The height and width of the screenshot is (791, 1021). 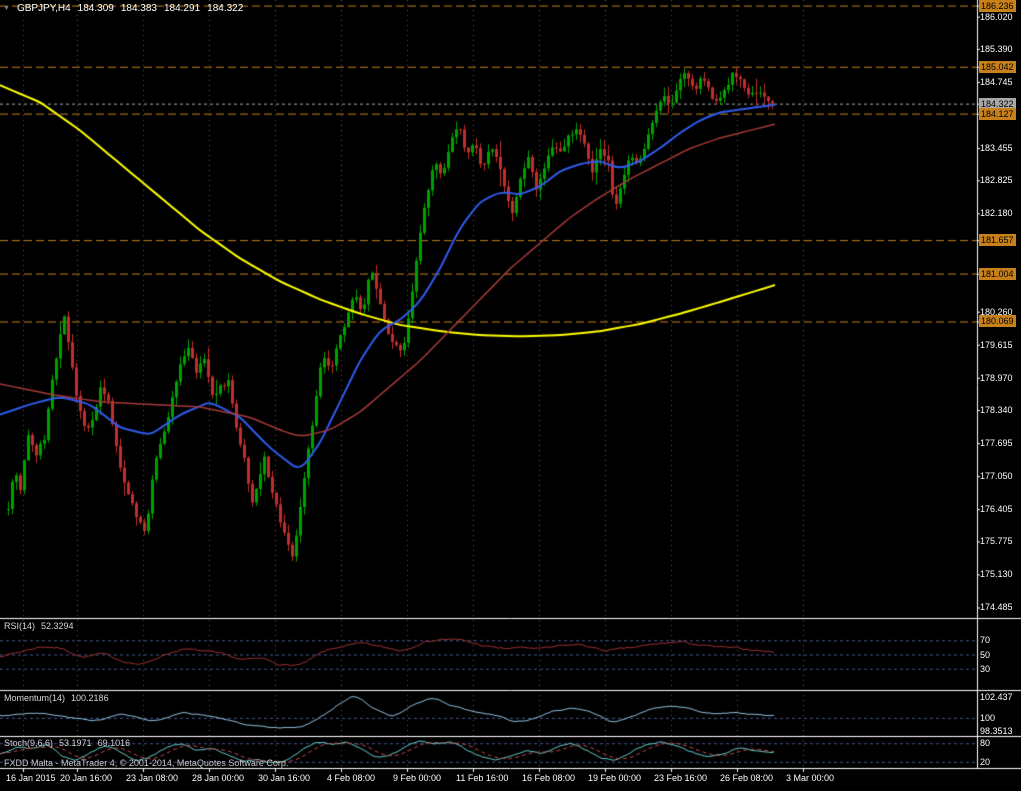 What do you see at coordinates (152, 778) in the screenshot?
I see `time-axis-label: 23 Jan 08:00` at bounding box center [152, 778].